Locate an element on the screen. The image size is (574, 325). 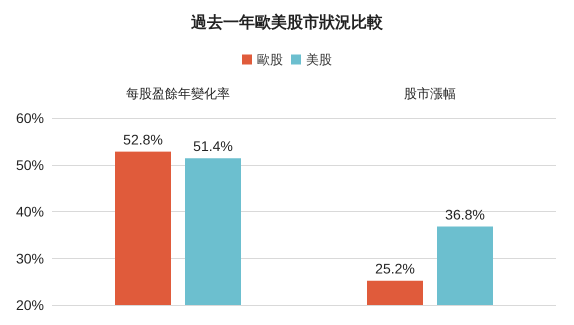
x-tick-label: 股市漲幅 is located at coordinates (430, 93).